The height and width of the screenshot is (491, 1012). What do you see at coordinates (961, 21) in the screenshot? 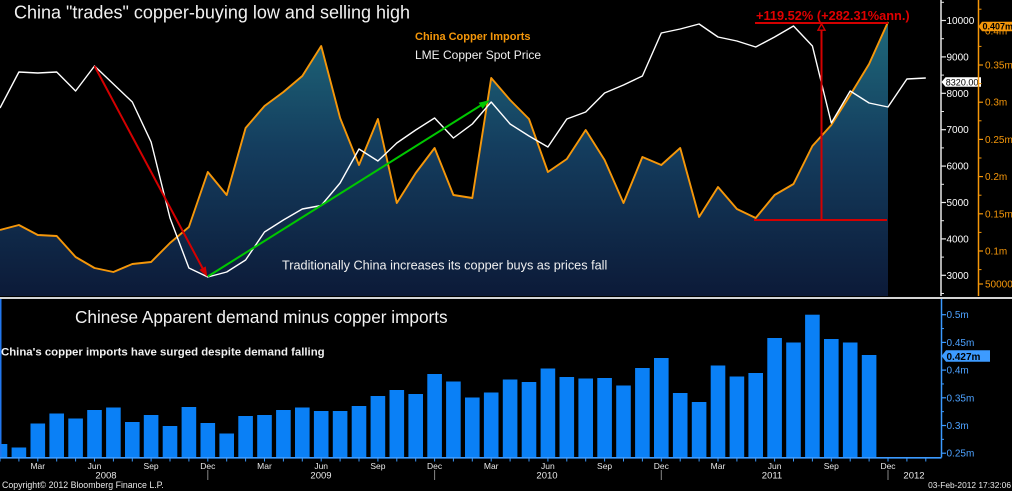
I see `svg-text: 10000` at bounding box center [961, 21].